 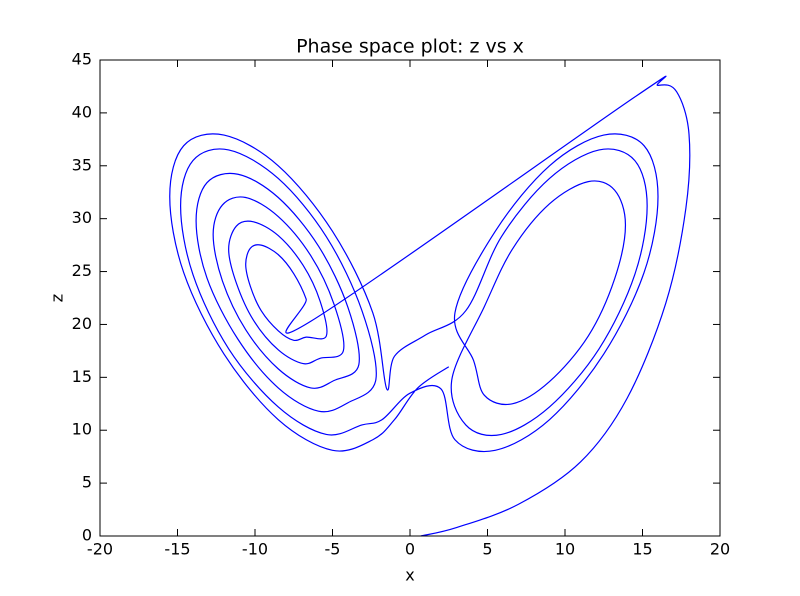 I want to click on y-tick-label: 30, so click(x=82, y=217).